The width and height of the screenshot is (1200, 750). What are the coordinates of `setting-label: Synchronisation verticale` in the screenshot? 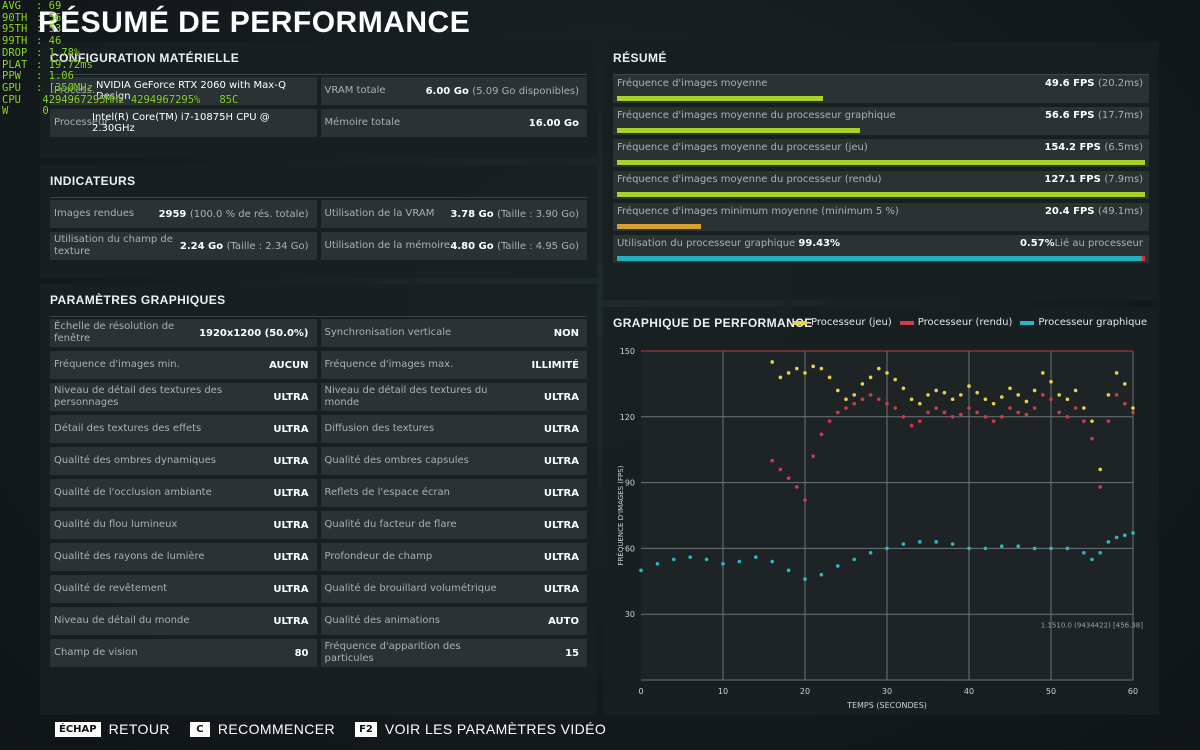 It's located at (388, 332).